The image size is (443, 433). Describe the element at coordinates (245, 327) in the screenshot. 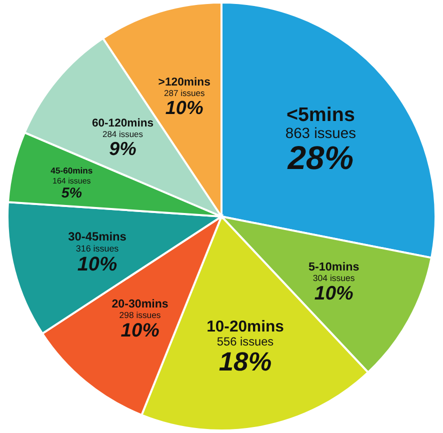

I see `slice-label: 10-20mins` at that location.